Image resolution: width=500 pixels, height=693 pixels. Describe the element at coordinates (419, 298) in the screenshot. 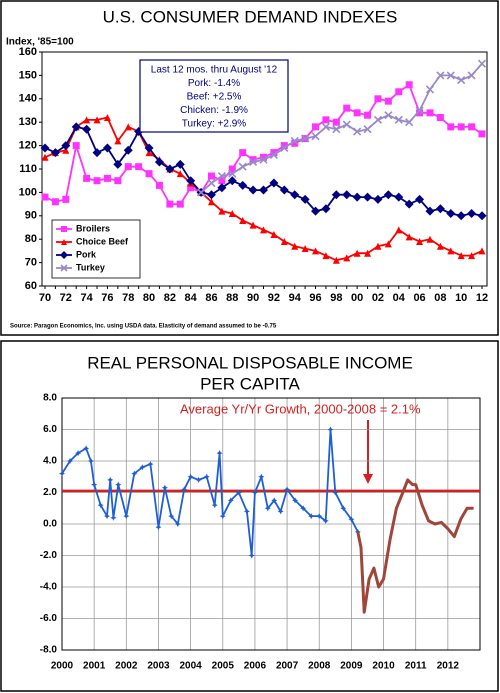

I see `x-tick-label: 06` at that location.